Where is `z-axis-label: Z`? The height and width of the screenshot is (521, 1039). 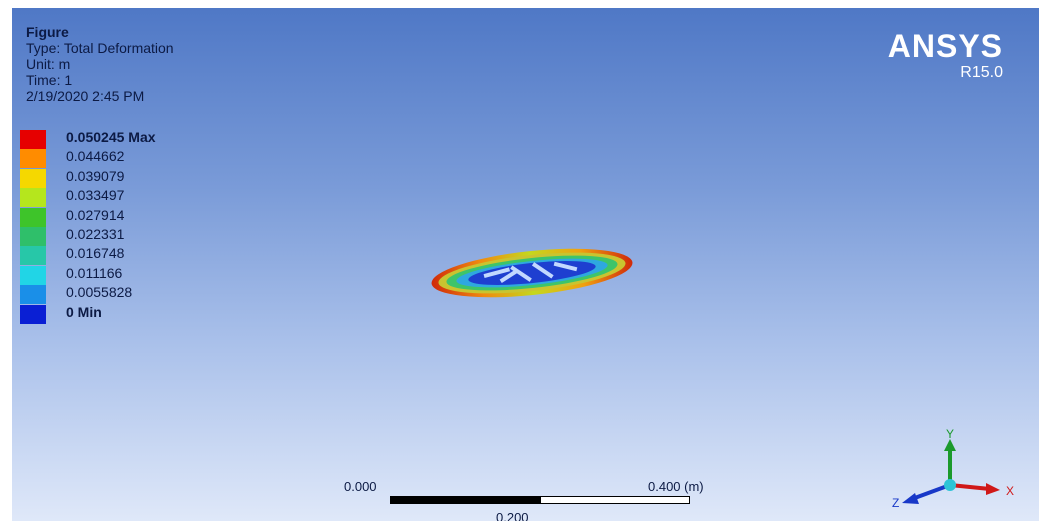 z-axis-label: Z is located at coordinates (895, 503).